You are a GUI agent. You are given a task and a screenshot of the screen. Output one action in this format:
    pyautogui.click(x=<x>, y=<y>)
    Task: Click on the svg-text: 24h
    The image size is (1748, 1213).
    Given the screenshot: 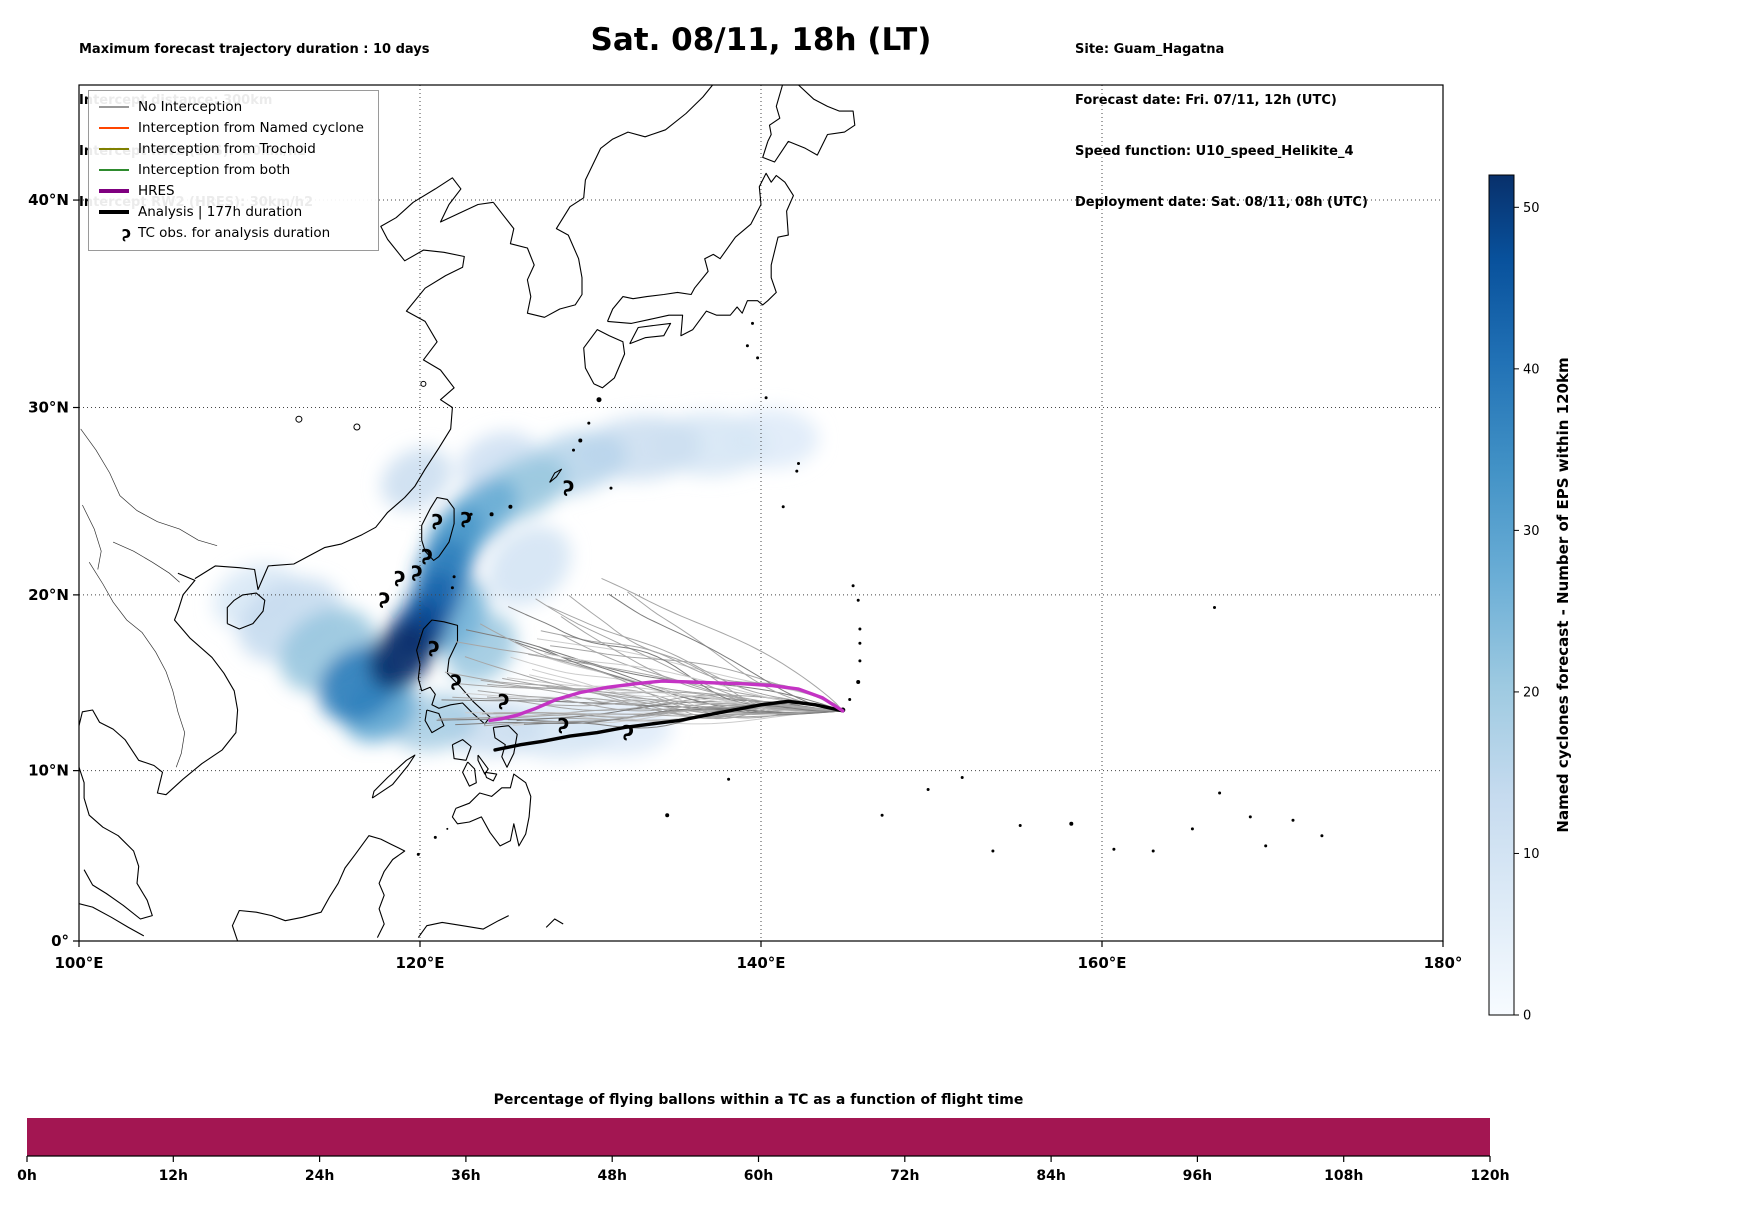 What is the action you would take?
    pyautogui.click(x=319, y=1176)
    